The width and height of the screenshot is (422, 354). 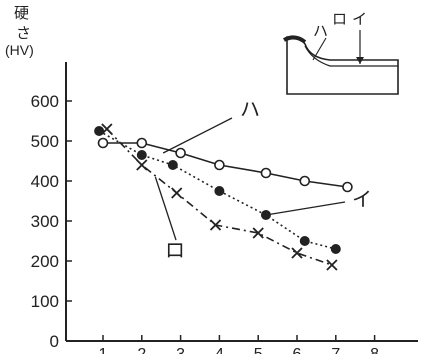 I want to click on layer-line, so click(x=351, y=56).